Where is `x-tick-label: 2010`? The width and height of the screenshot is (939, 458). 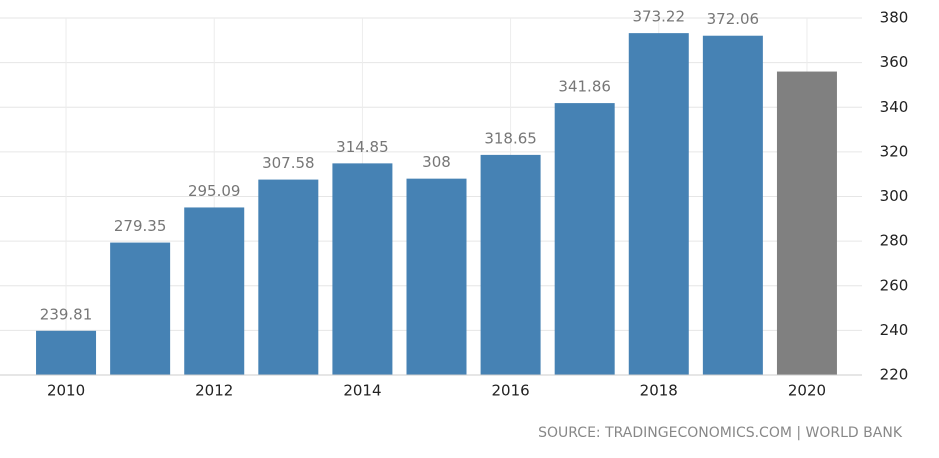
x-tick-label: 2010 is located at coordinates (66, 391).